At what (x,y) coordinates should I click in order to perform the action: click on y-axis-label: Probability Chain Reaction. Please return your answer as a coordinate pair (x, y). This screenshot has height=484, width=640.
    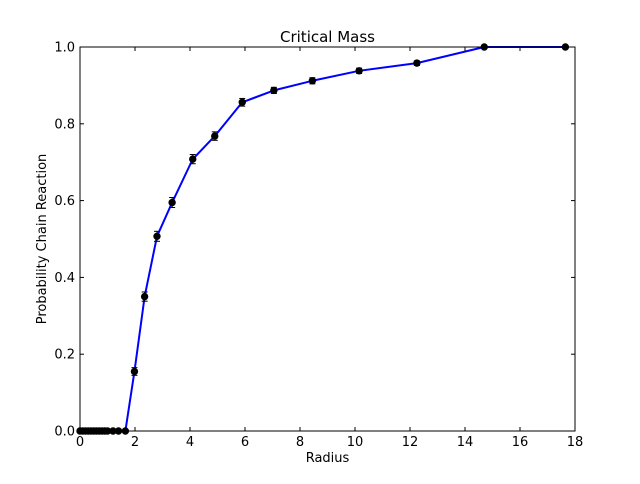
    Looking at the image, I should click on (42, 239).